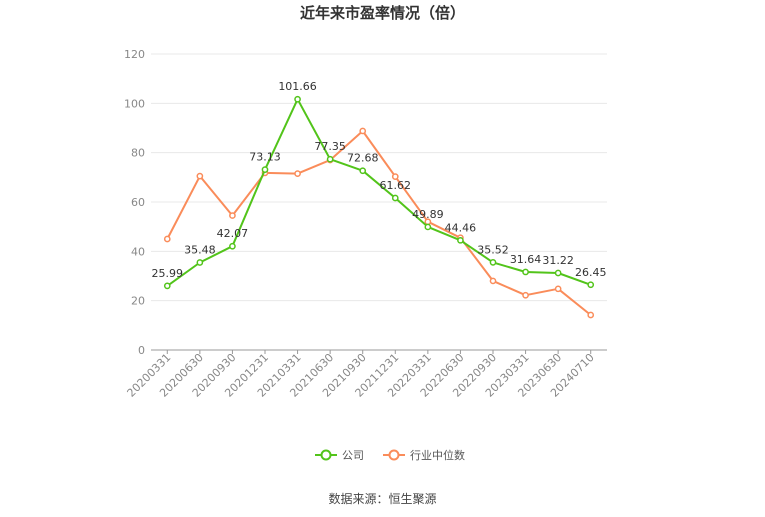 The height and width of the screenshot is (517, 765). What do you see at coordinates (138, 153) in the screenshot?
I see `y-tick-label: 80` at bounding box center [138, 153].